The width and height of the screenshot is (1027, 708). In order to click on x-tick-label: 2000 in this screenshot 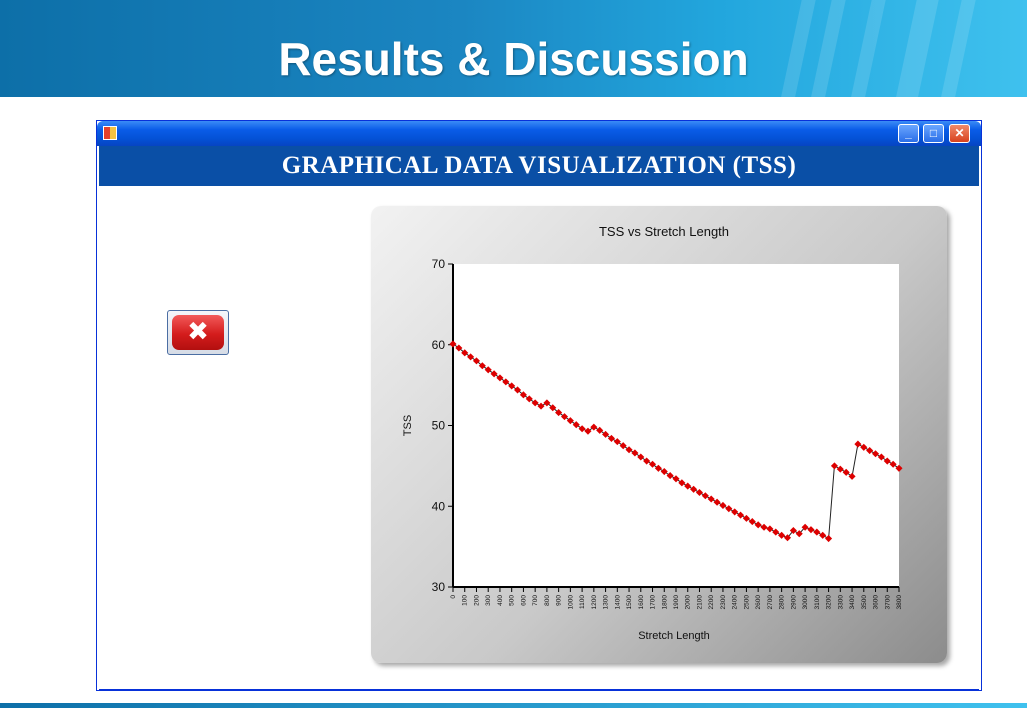, I will do `click(688, 602)`.